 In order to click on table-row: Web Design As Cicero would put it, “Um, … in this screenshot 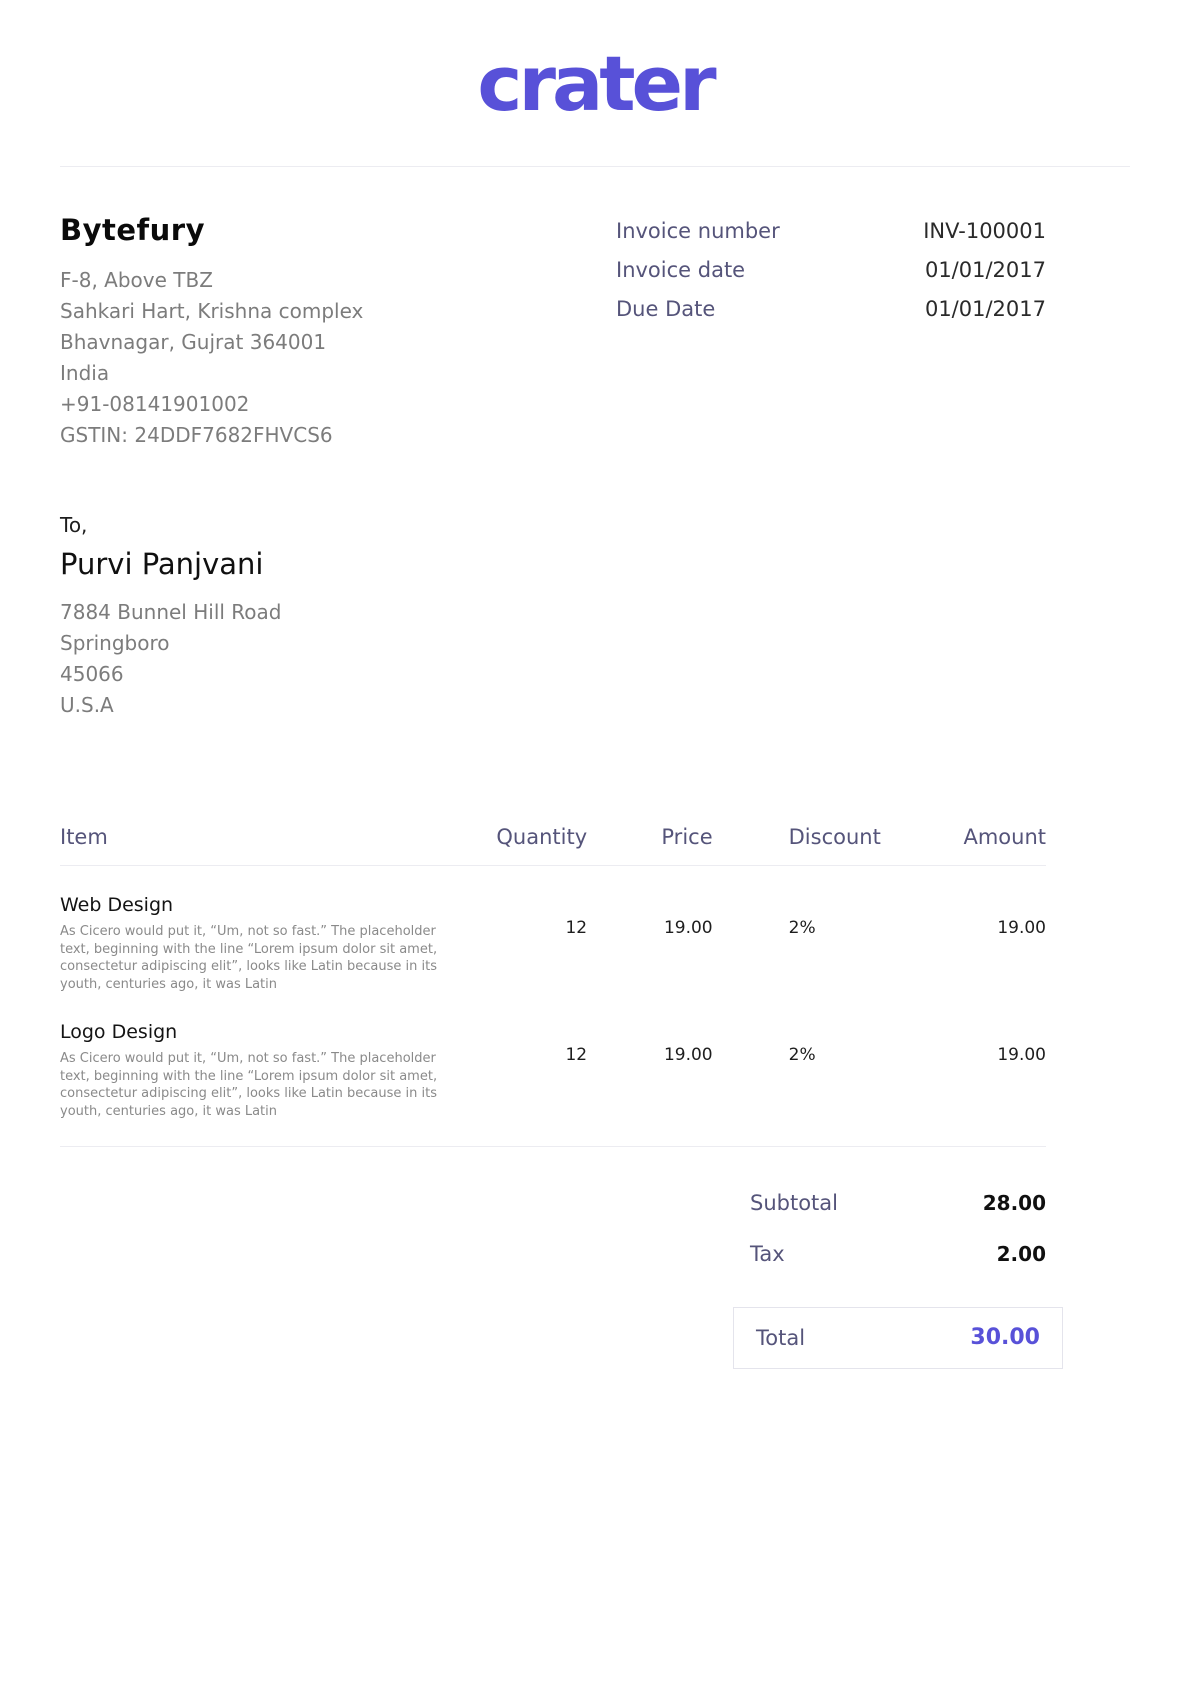, I will do `click(553, 930)`.